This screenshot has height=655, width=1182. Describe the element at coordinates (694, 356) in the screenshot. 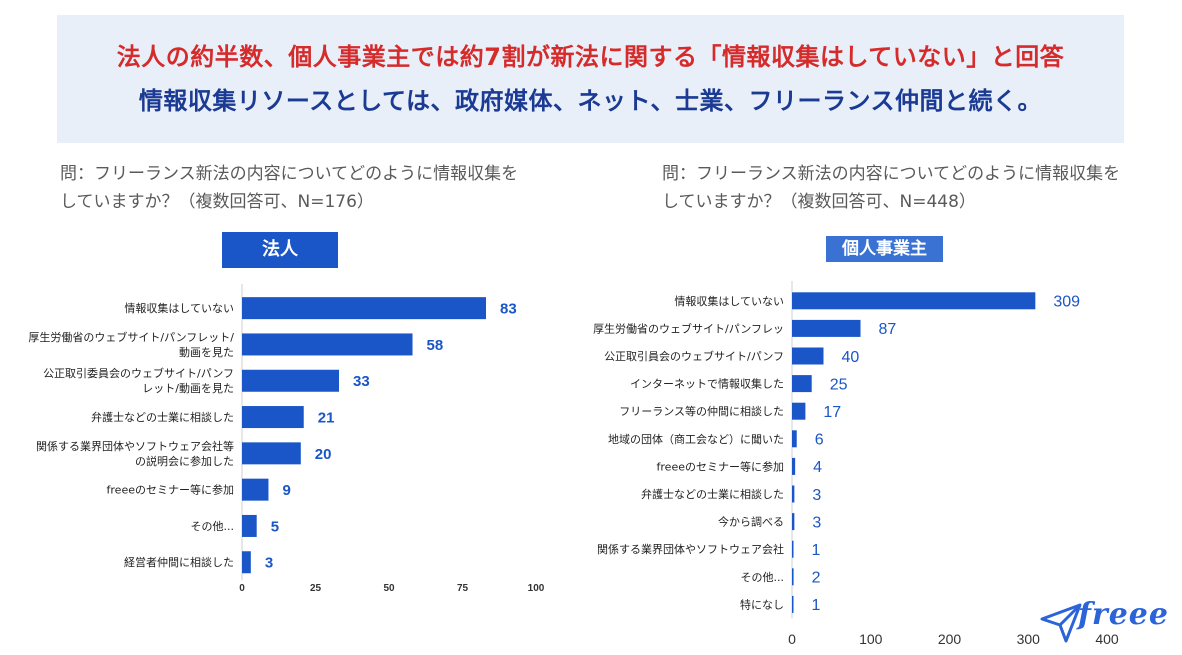

I see `category-label: 公正取引員会のウェブサイト/パンフ` at that location.